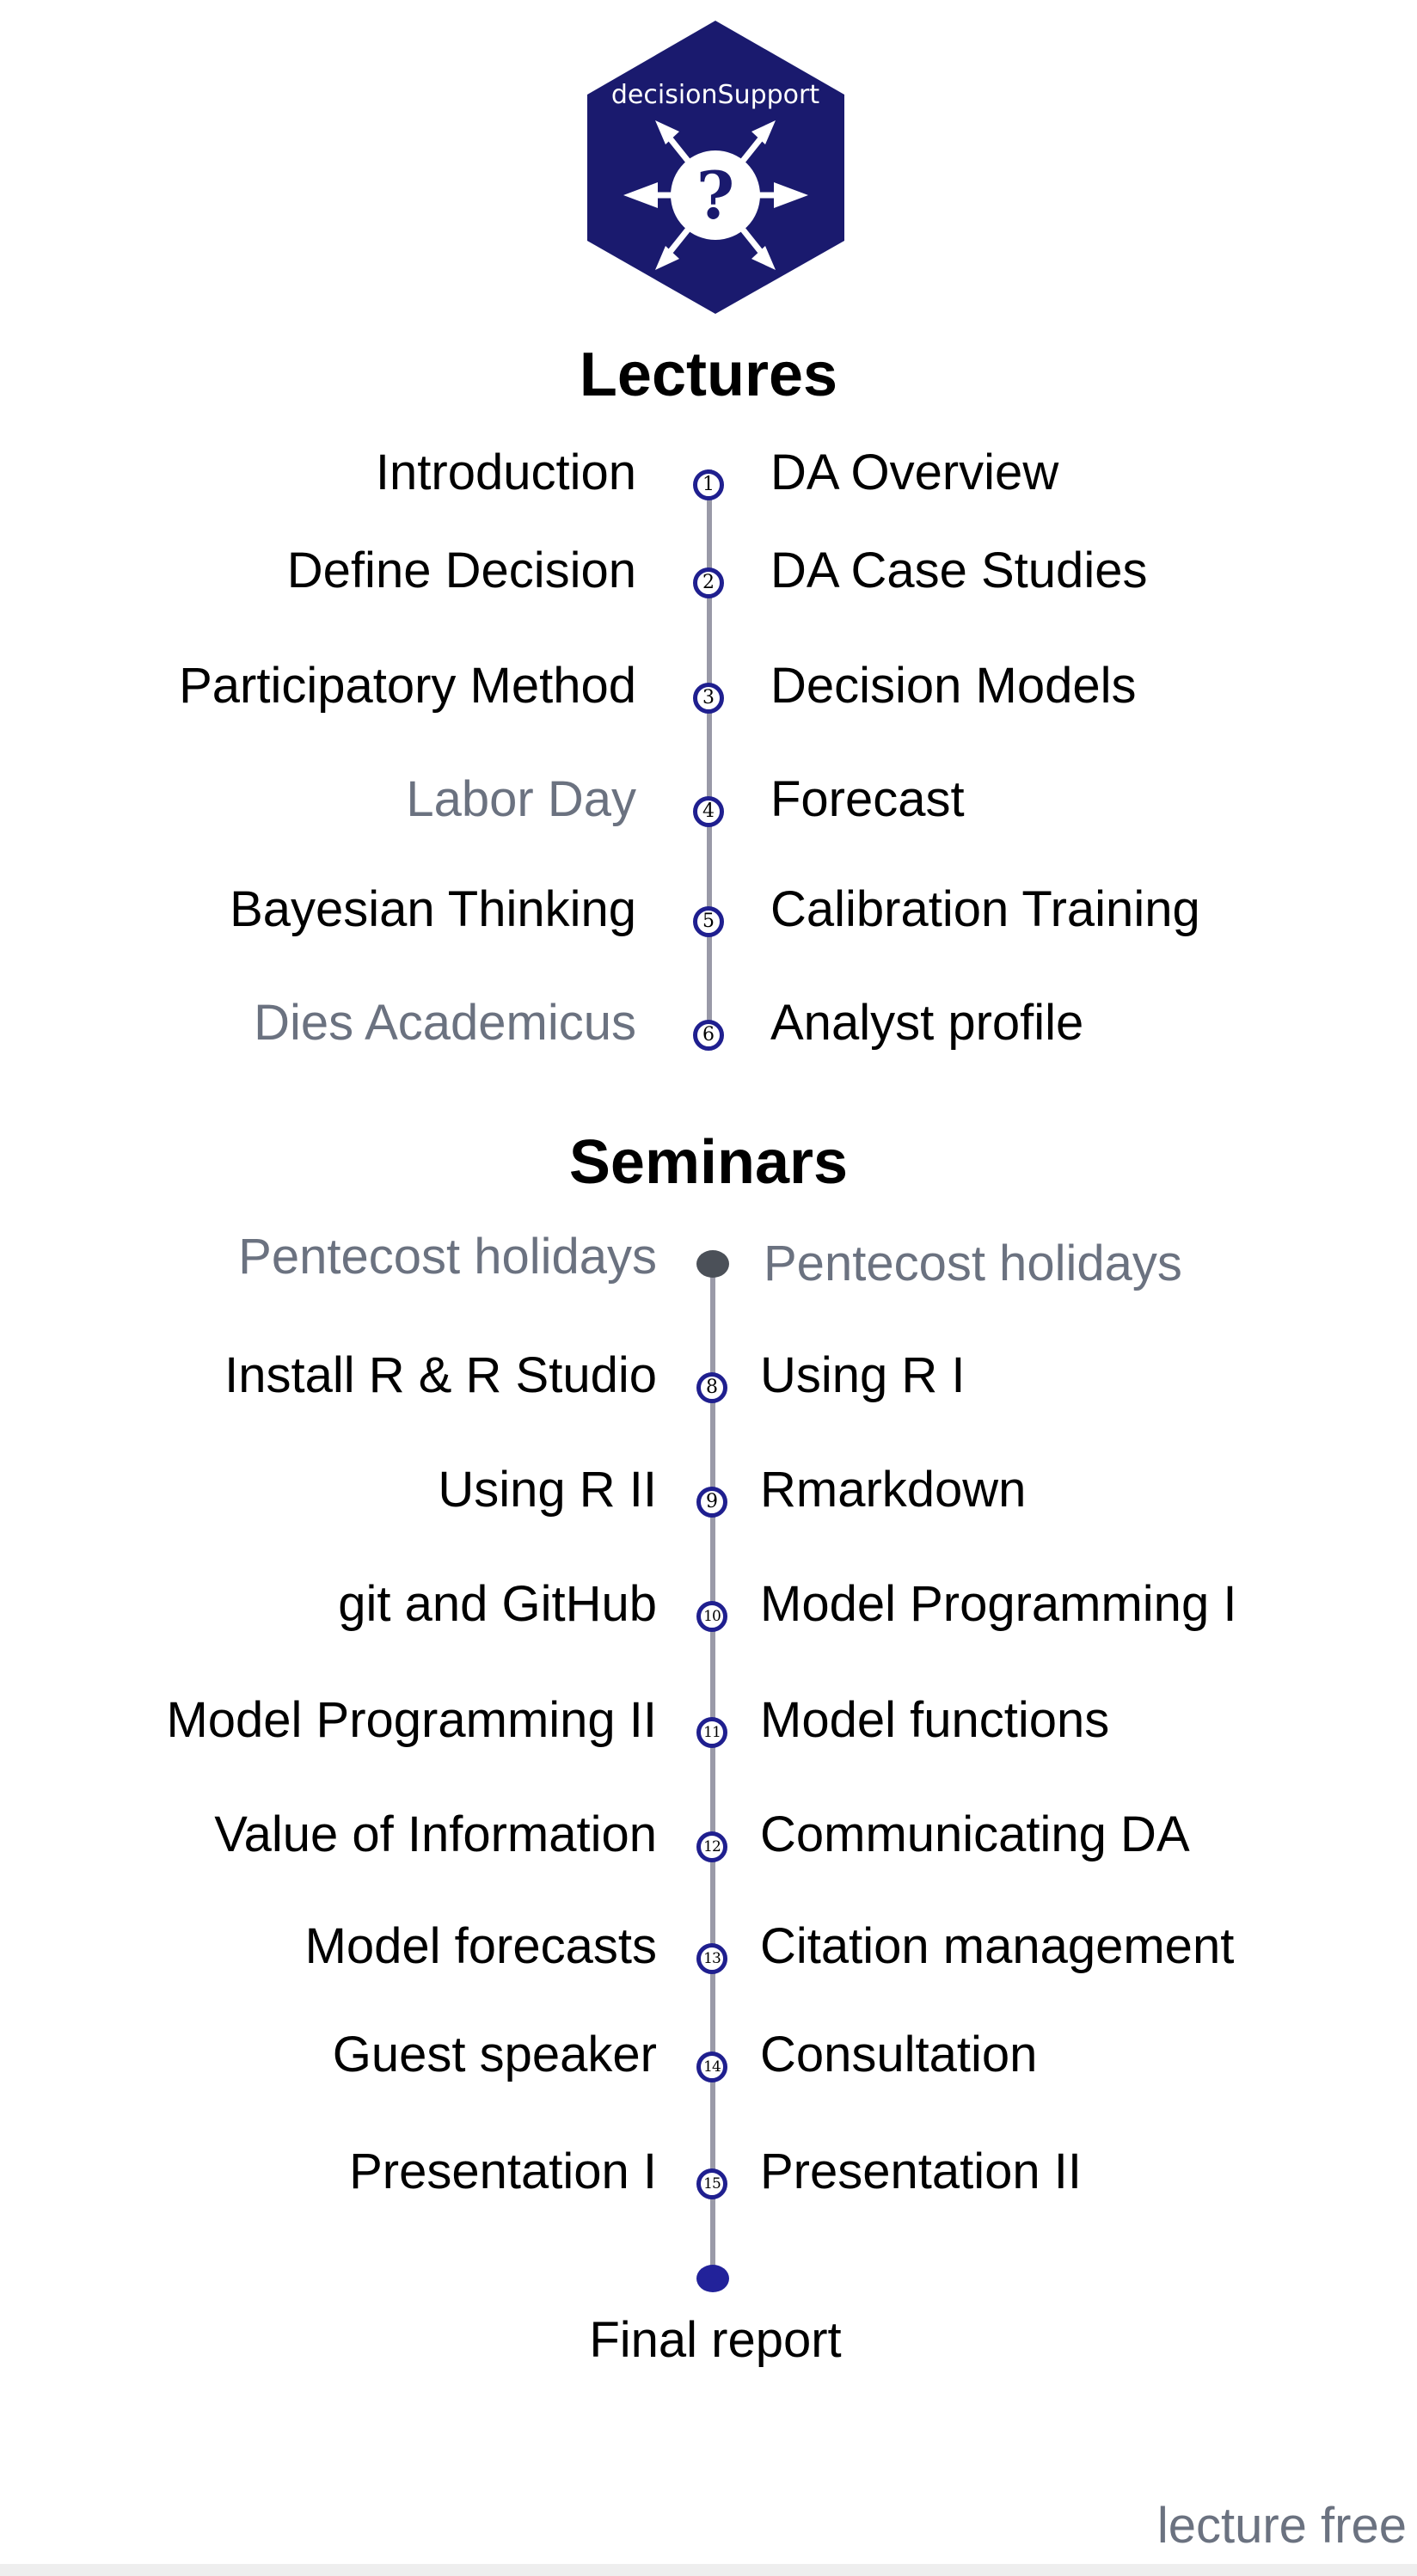 The height and width of the screenshot is (2576, 1417). What do you see at coordinates (408, 686) in the screenshot?
I see `lectures-left-label-3: Participatory Method` at bounding box center [408, 686].